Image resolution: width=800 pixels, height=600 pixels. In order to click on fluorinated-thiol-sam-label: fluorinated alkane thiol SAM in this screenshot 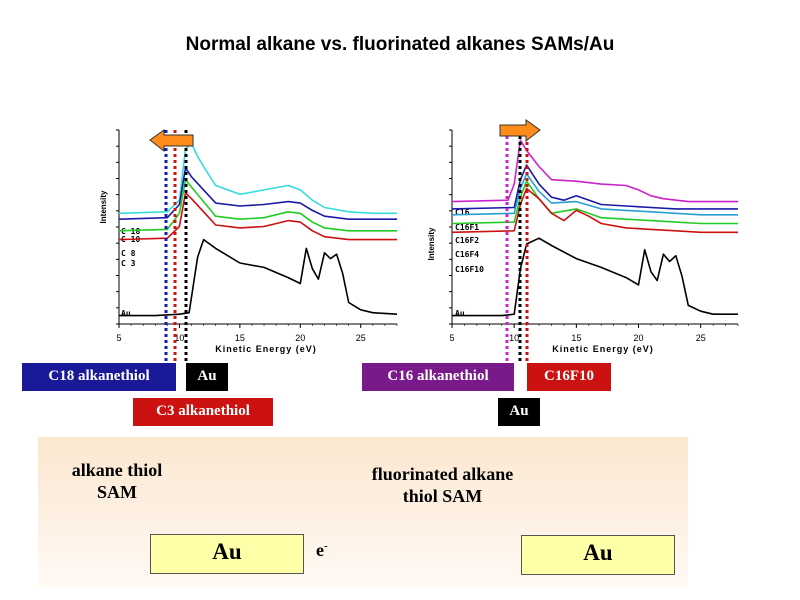, I will do `click(442, 485)`.